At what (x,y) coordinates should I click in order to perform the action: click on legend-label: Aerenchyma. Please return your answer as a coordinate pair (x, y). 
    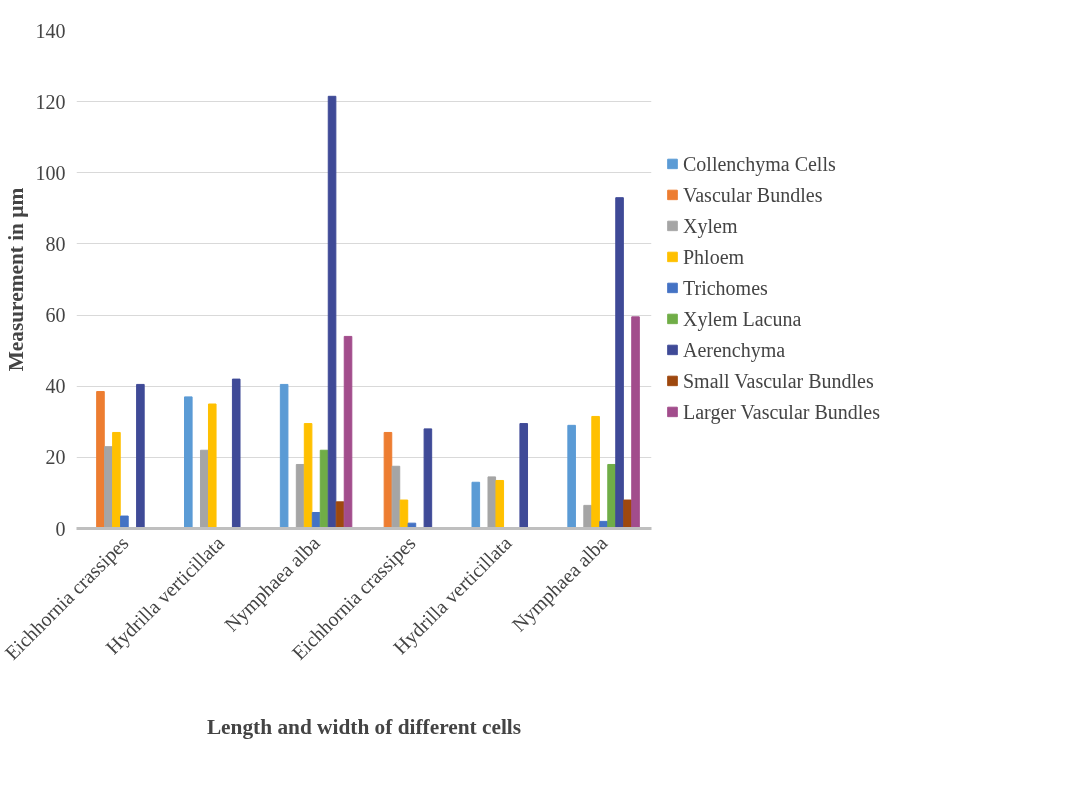
    Looking at the image, I should click on (734, 349).